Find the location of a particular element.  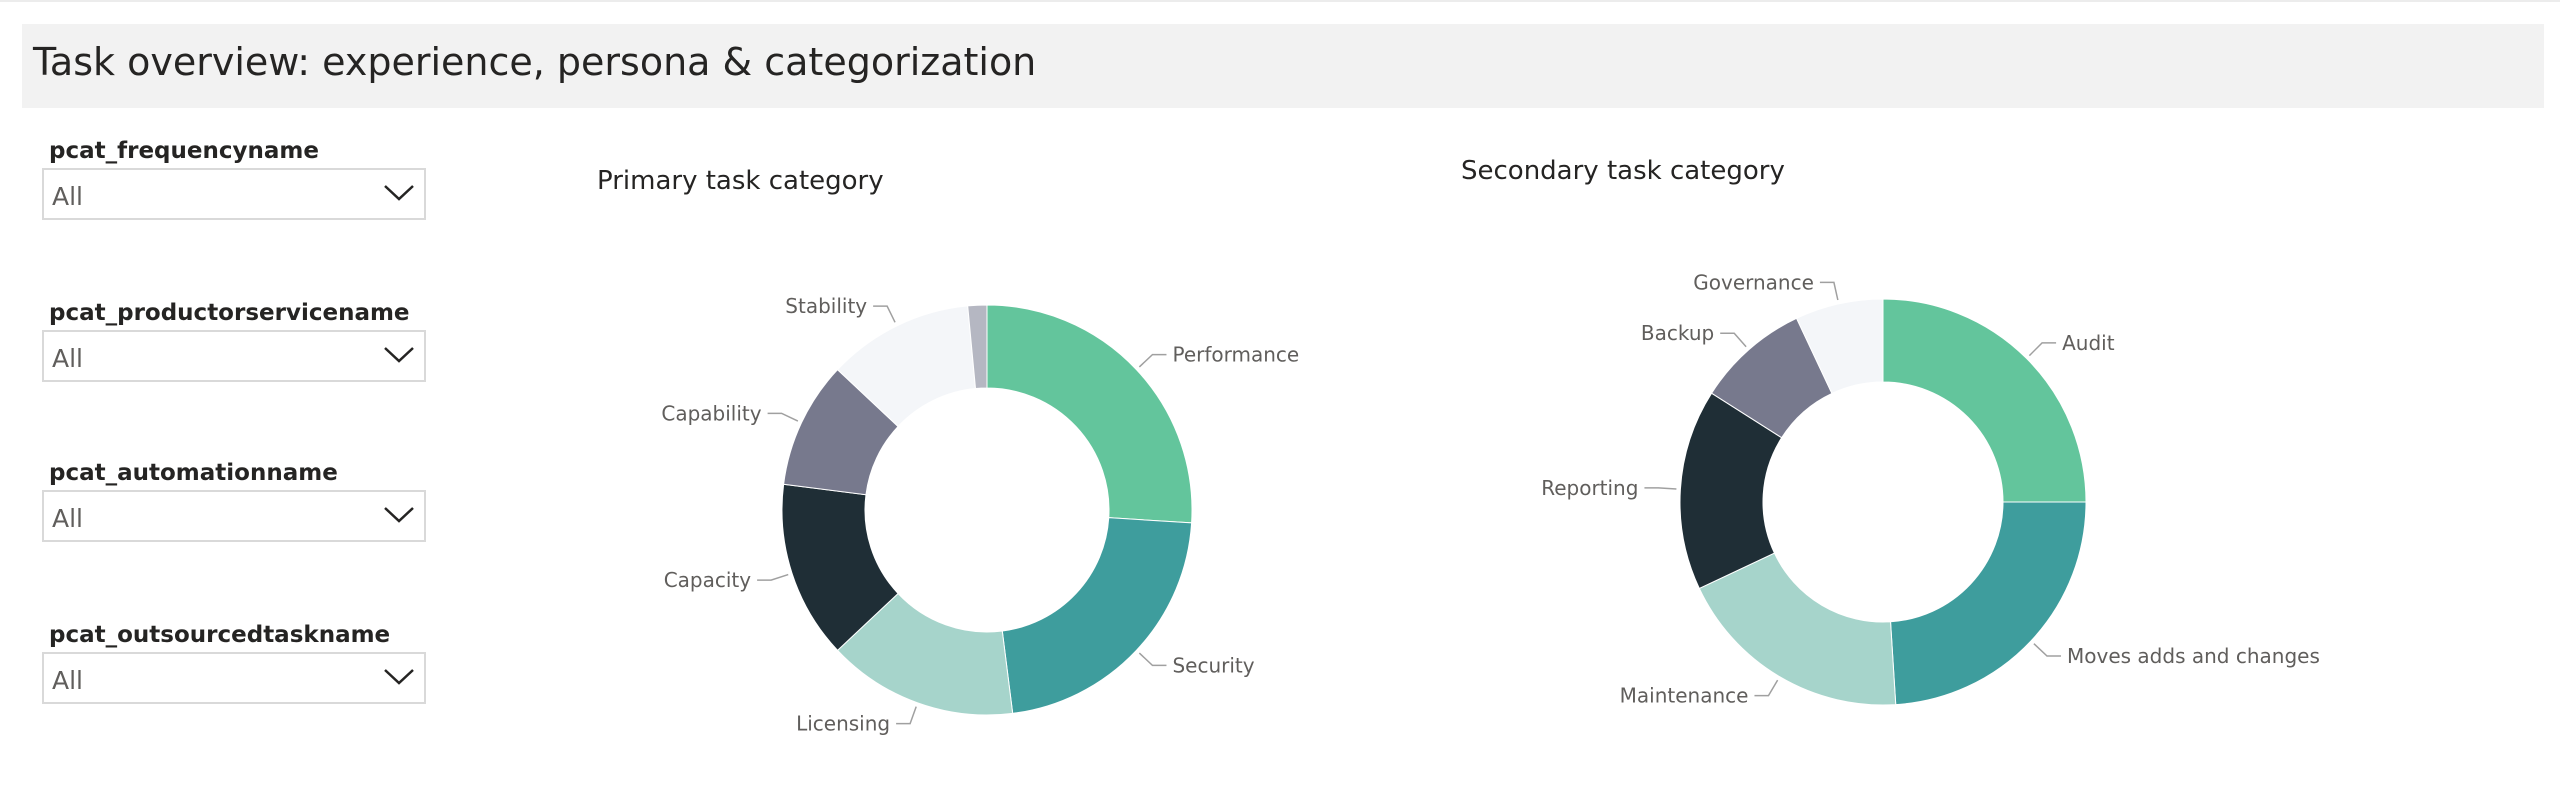

slicer-header: pcat_automationname is located at coordinates (193, 473).